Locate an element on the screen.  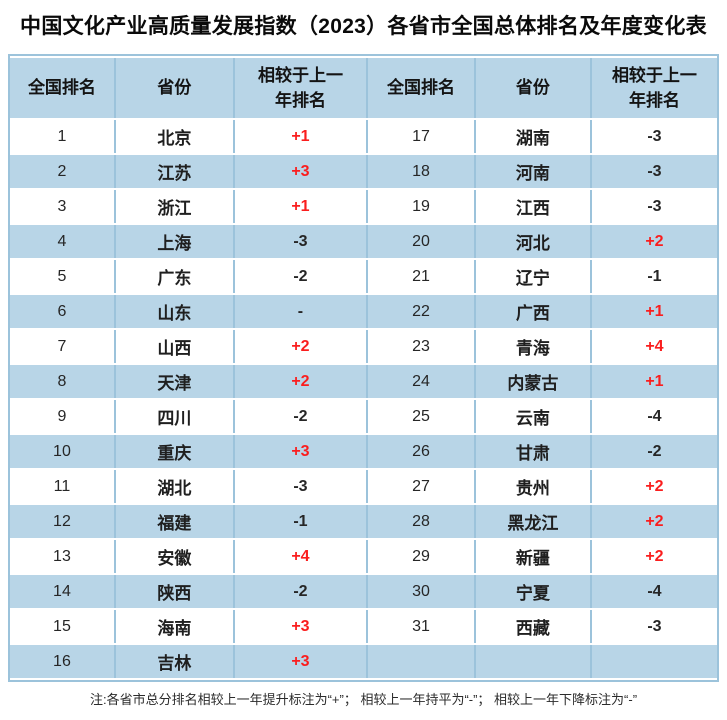
rank-cell: 7 is located at coordinates (63, 346).